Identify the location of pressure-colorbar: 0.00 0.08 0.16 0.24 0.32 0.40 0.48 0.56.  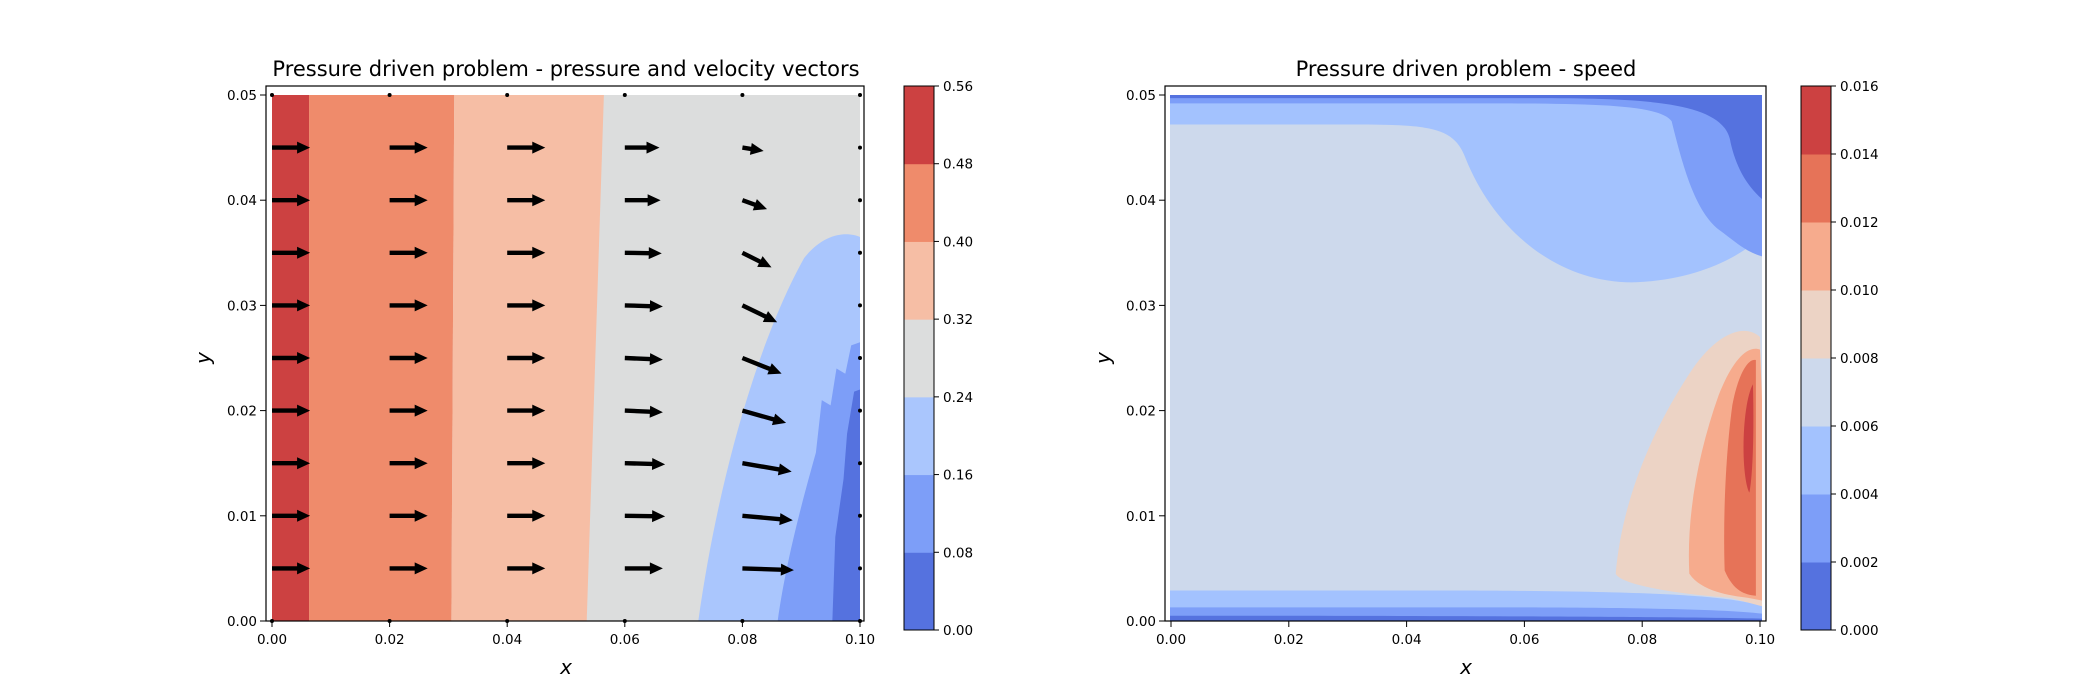
(938, 359).